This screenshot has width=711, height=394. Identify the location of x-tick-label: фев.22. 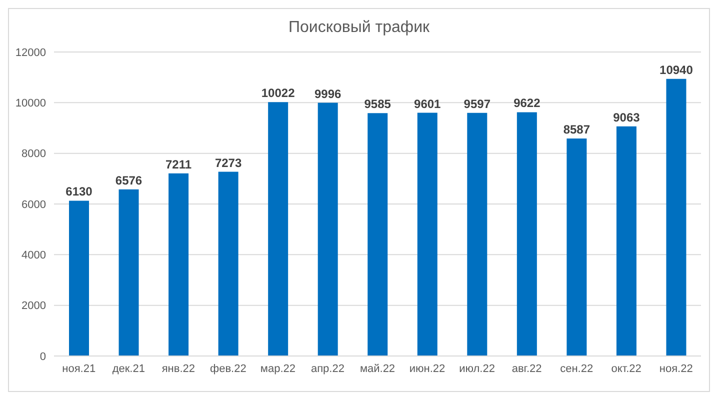
(228, 368).